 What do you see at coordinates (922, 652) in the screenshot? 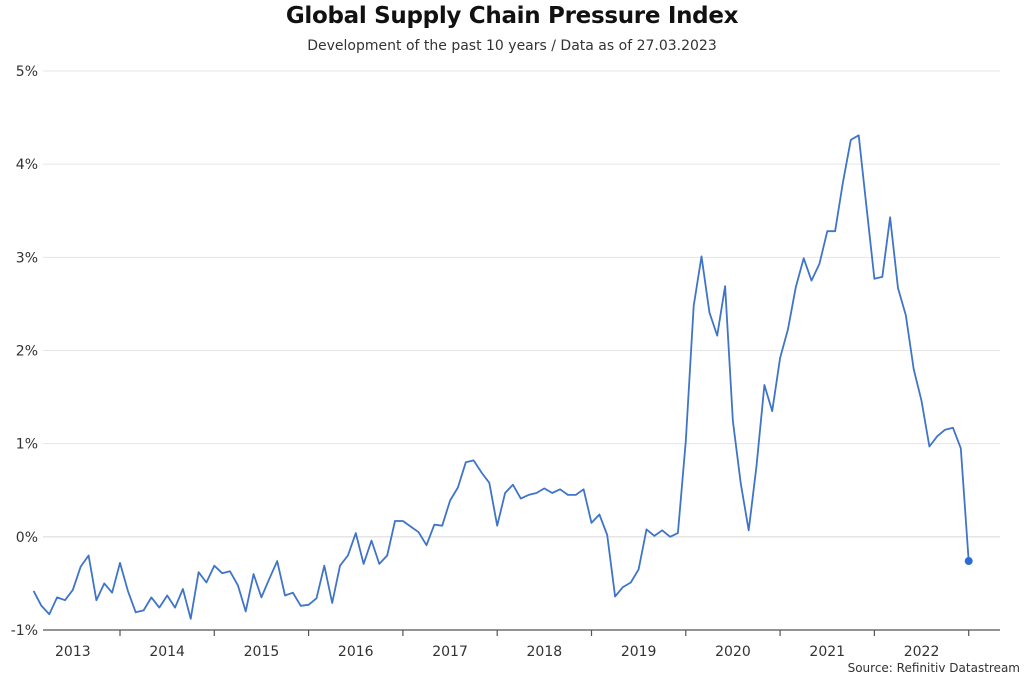
I see `x-tick-label: 2022` at bounding box center [922, 652].